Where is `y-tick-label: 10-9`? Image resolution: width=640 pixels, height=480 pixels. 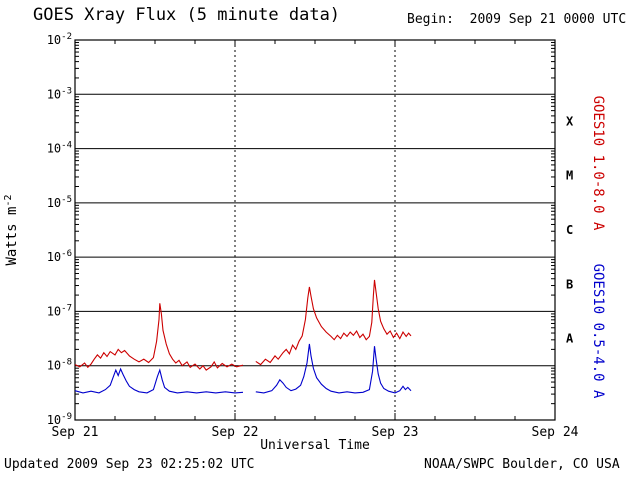 y-tick-label: 10-9 is located at coordinates (59, 419).